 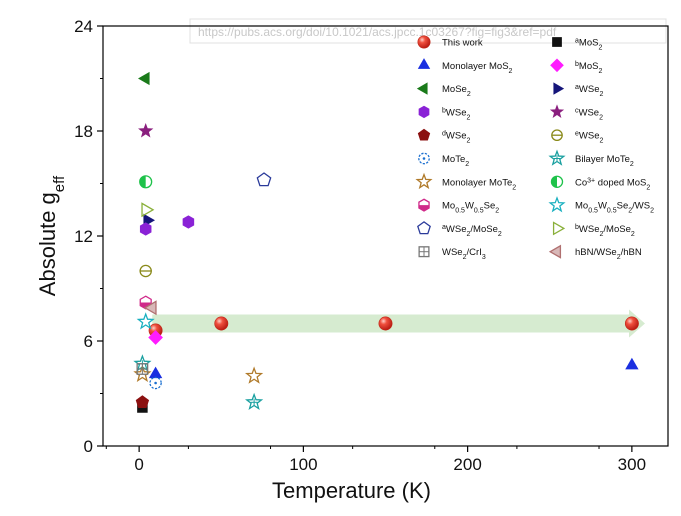 I want to click on legend-item-bilayer_mote2: Bilayer MoTe2, so click(x=591, y=158).